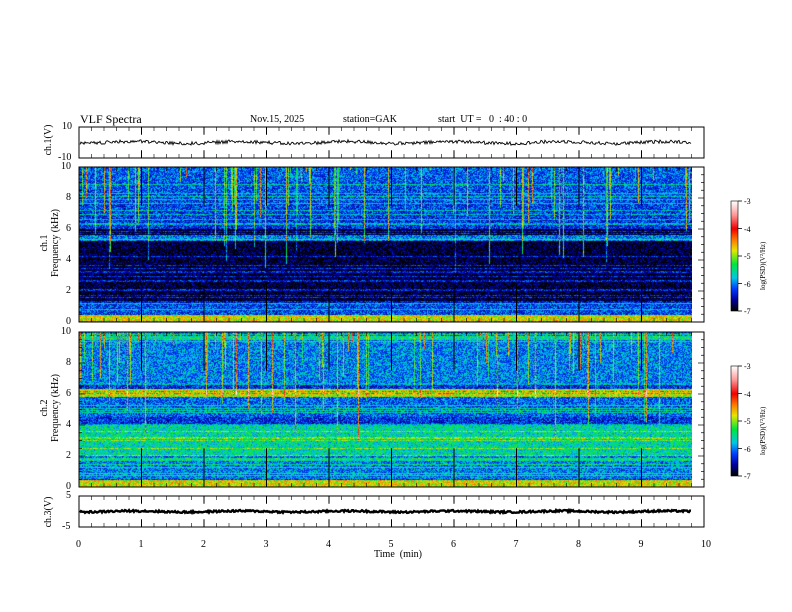  Describe the element at coordinates (385, 142) in the screenshot. I see `ch1-trace` at that location.